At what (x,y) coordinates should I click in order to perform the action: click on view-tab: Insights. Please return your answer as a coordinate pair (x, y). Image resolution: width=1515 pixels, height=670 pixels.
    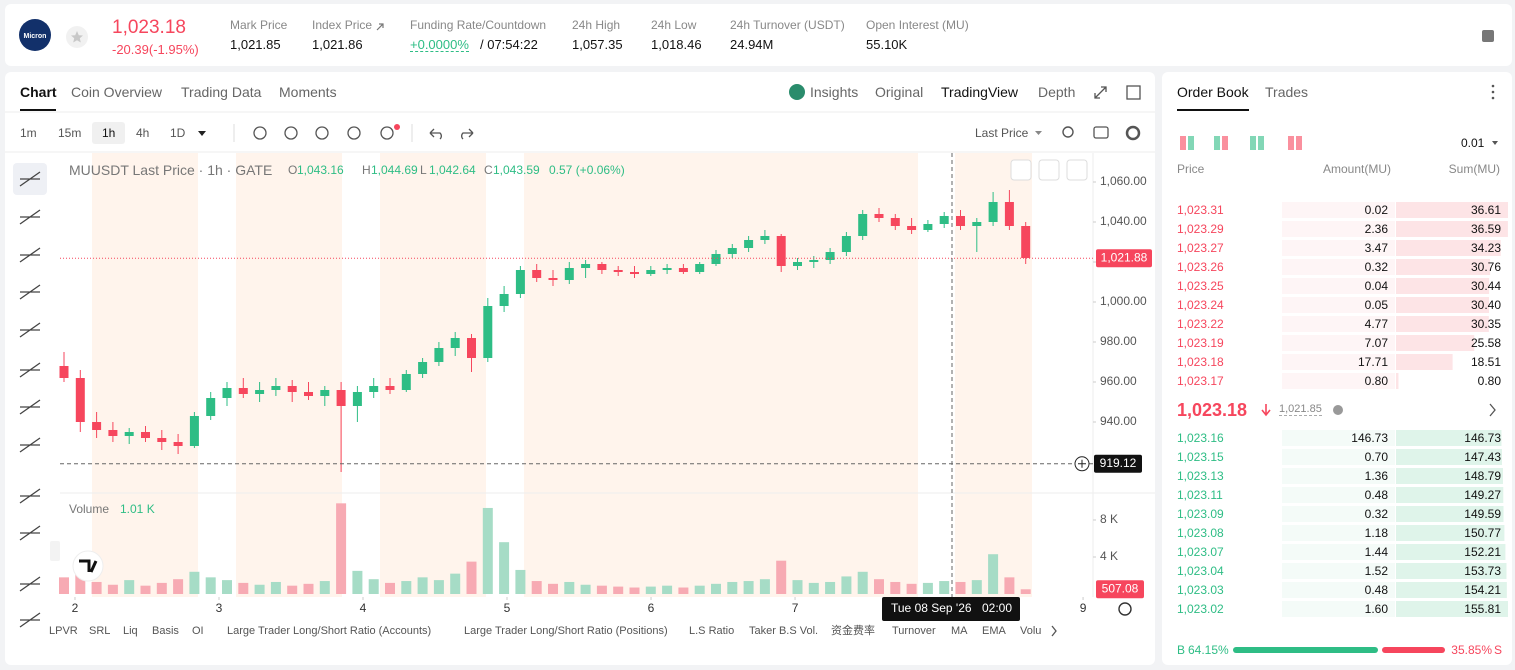
    Looking at the image, I should click on (834, 92).